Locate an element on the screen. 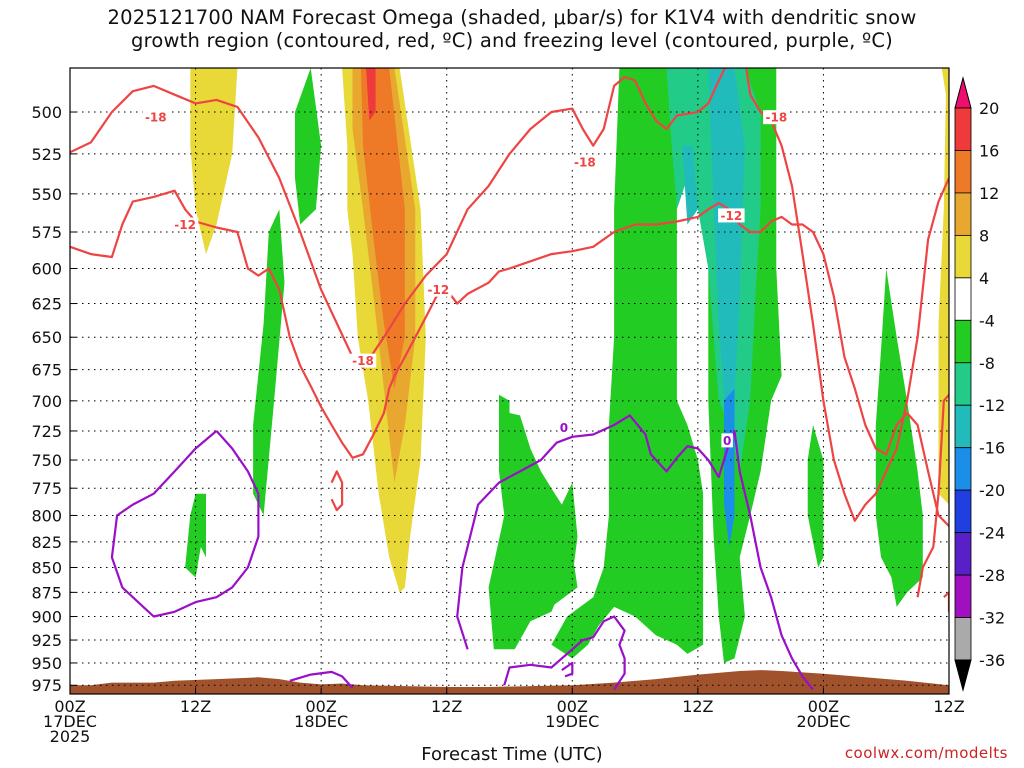 The image size is (1024, 768). terrain-layer is located at coordinates (509, 682).